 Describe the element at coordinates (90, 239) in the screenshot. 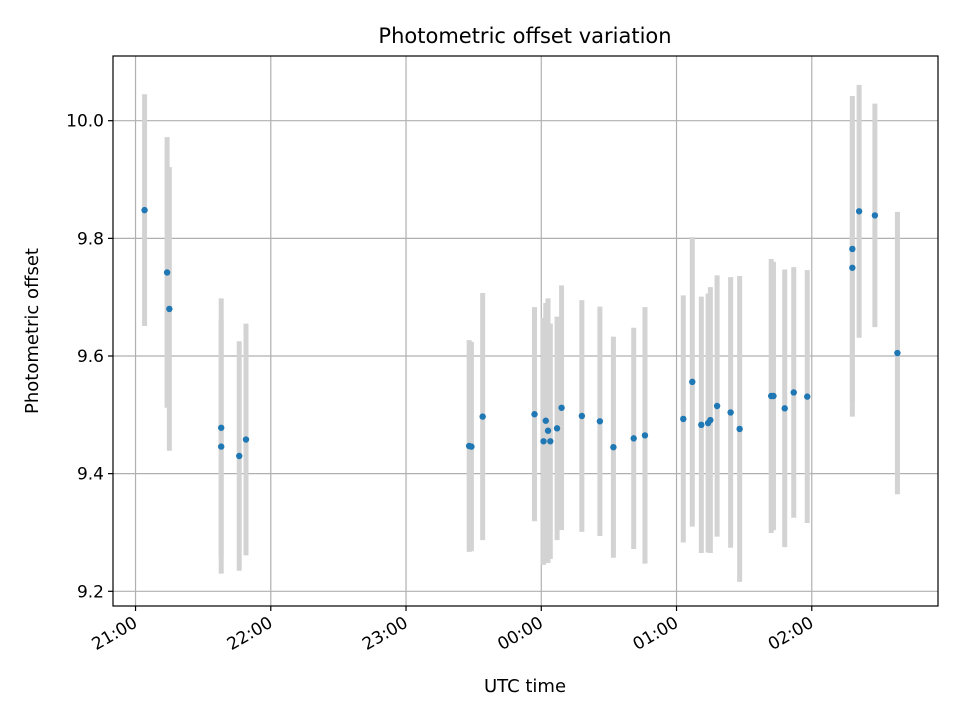

I see `y-tick-label: 9.8` at that location.